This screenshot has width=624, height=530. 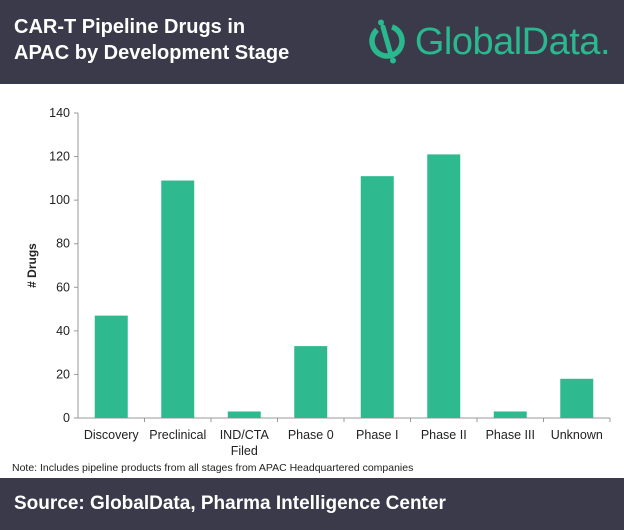 I want to click on x-tick-label: Phase III, so click(x=510, y=435).